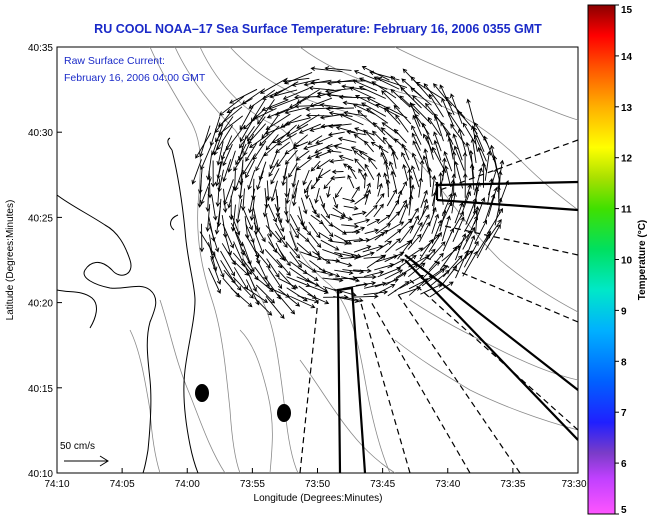  Describe the element at coordinates (447, 484) in the screenshot. I see `x-tick-label: 73:40` at that location.